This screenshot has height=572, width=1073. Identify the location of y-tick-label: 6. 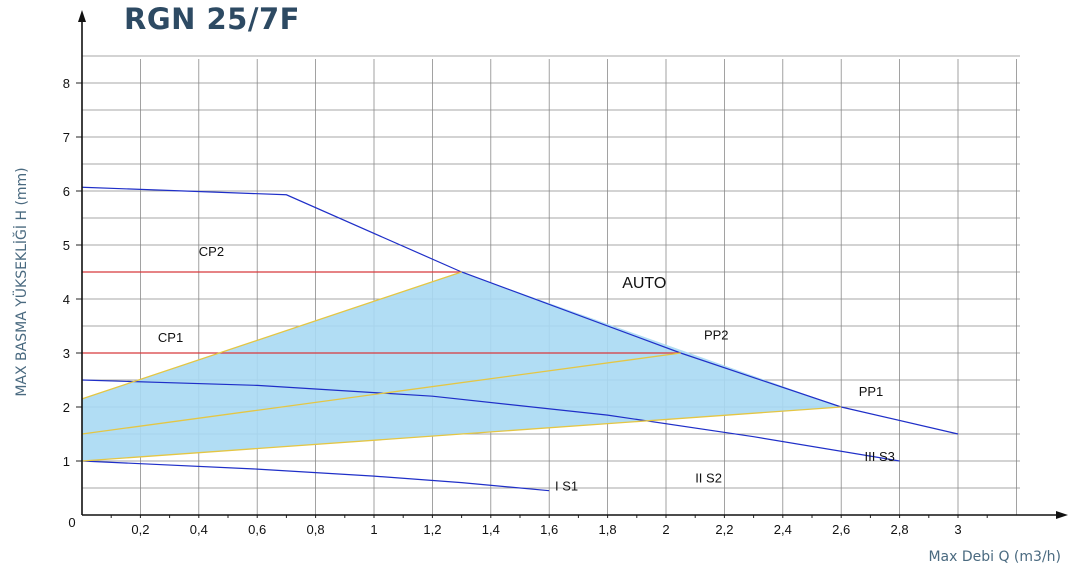
(66, 191).